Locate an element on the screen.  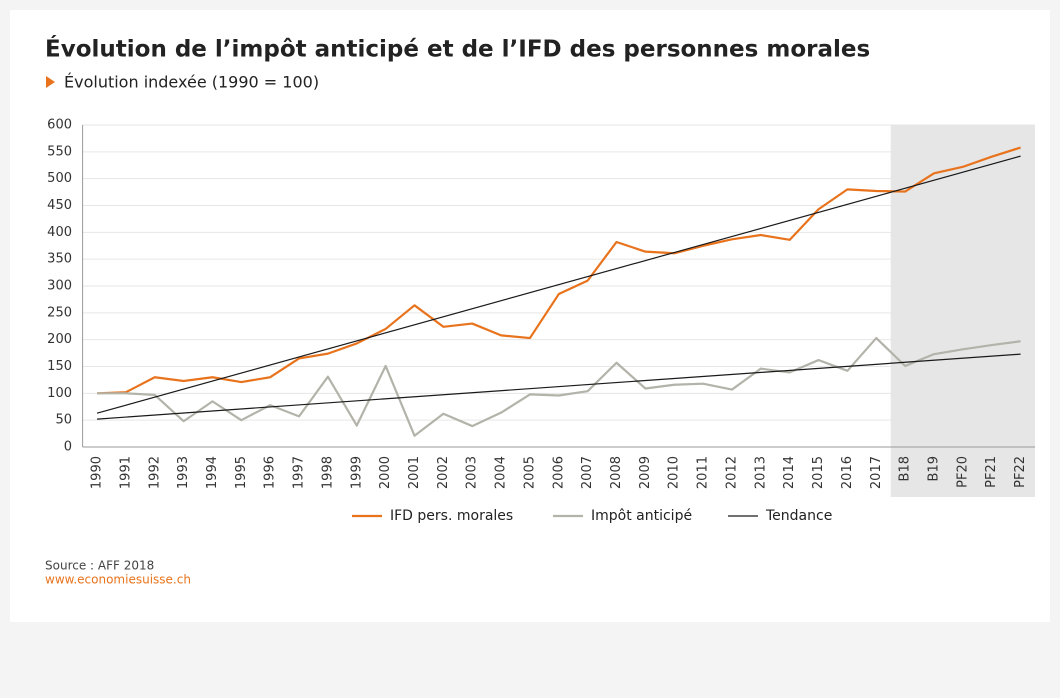
forecast-shade is located at coordinates (962, 311).